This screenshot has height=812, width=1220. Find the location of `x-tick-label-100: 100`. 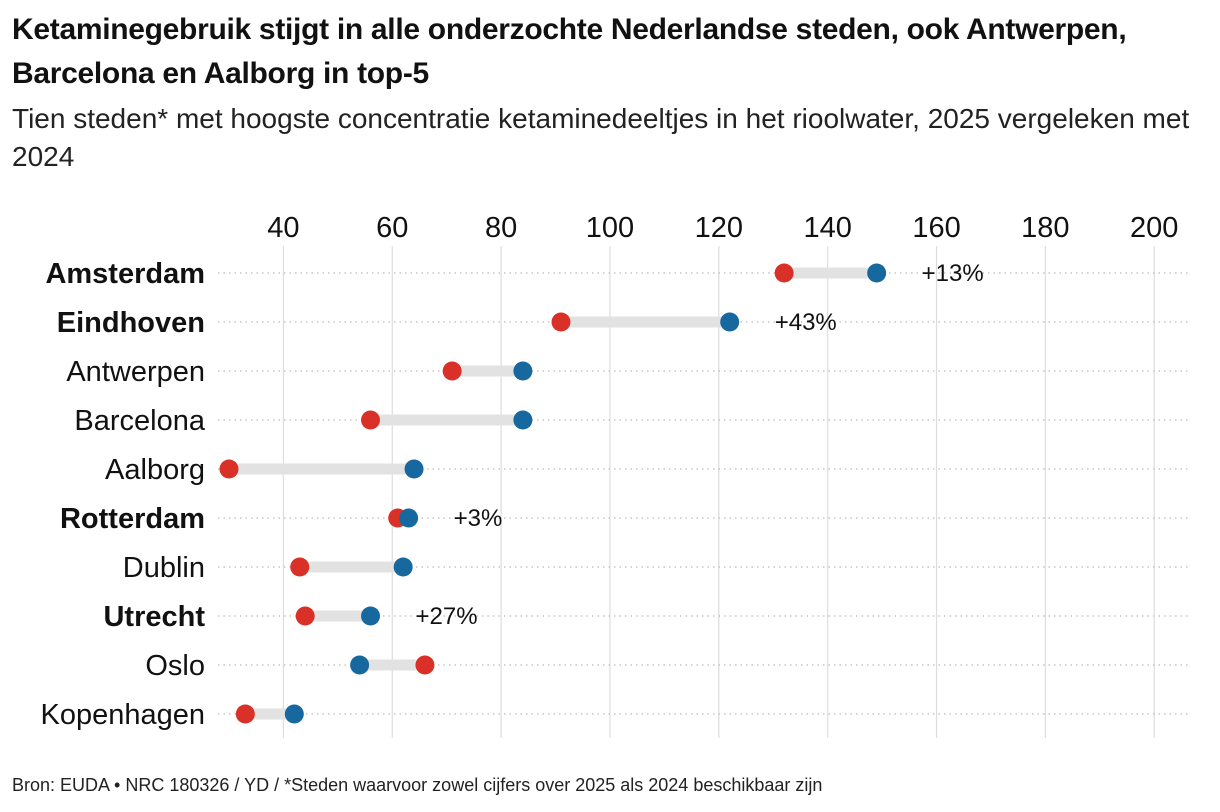

x-tick-label-100: 100 is located at coordinates (610, 228).